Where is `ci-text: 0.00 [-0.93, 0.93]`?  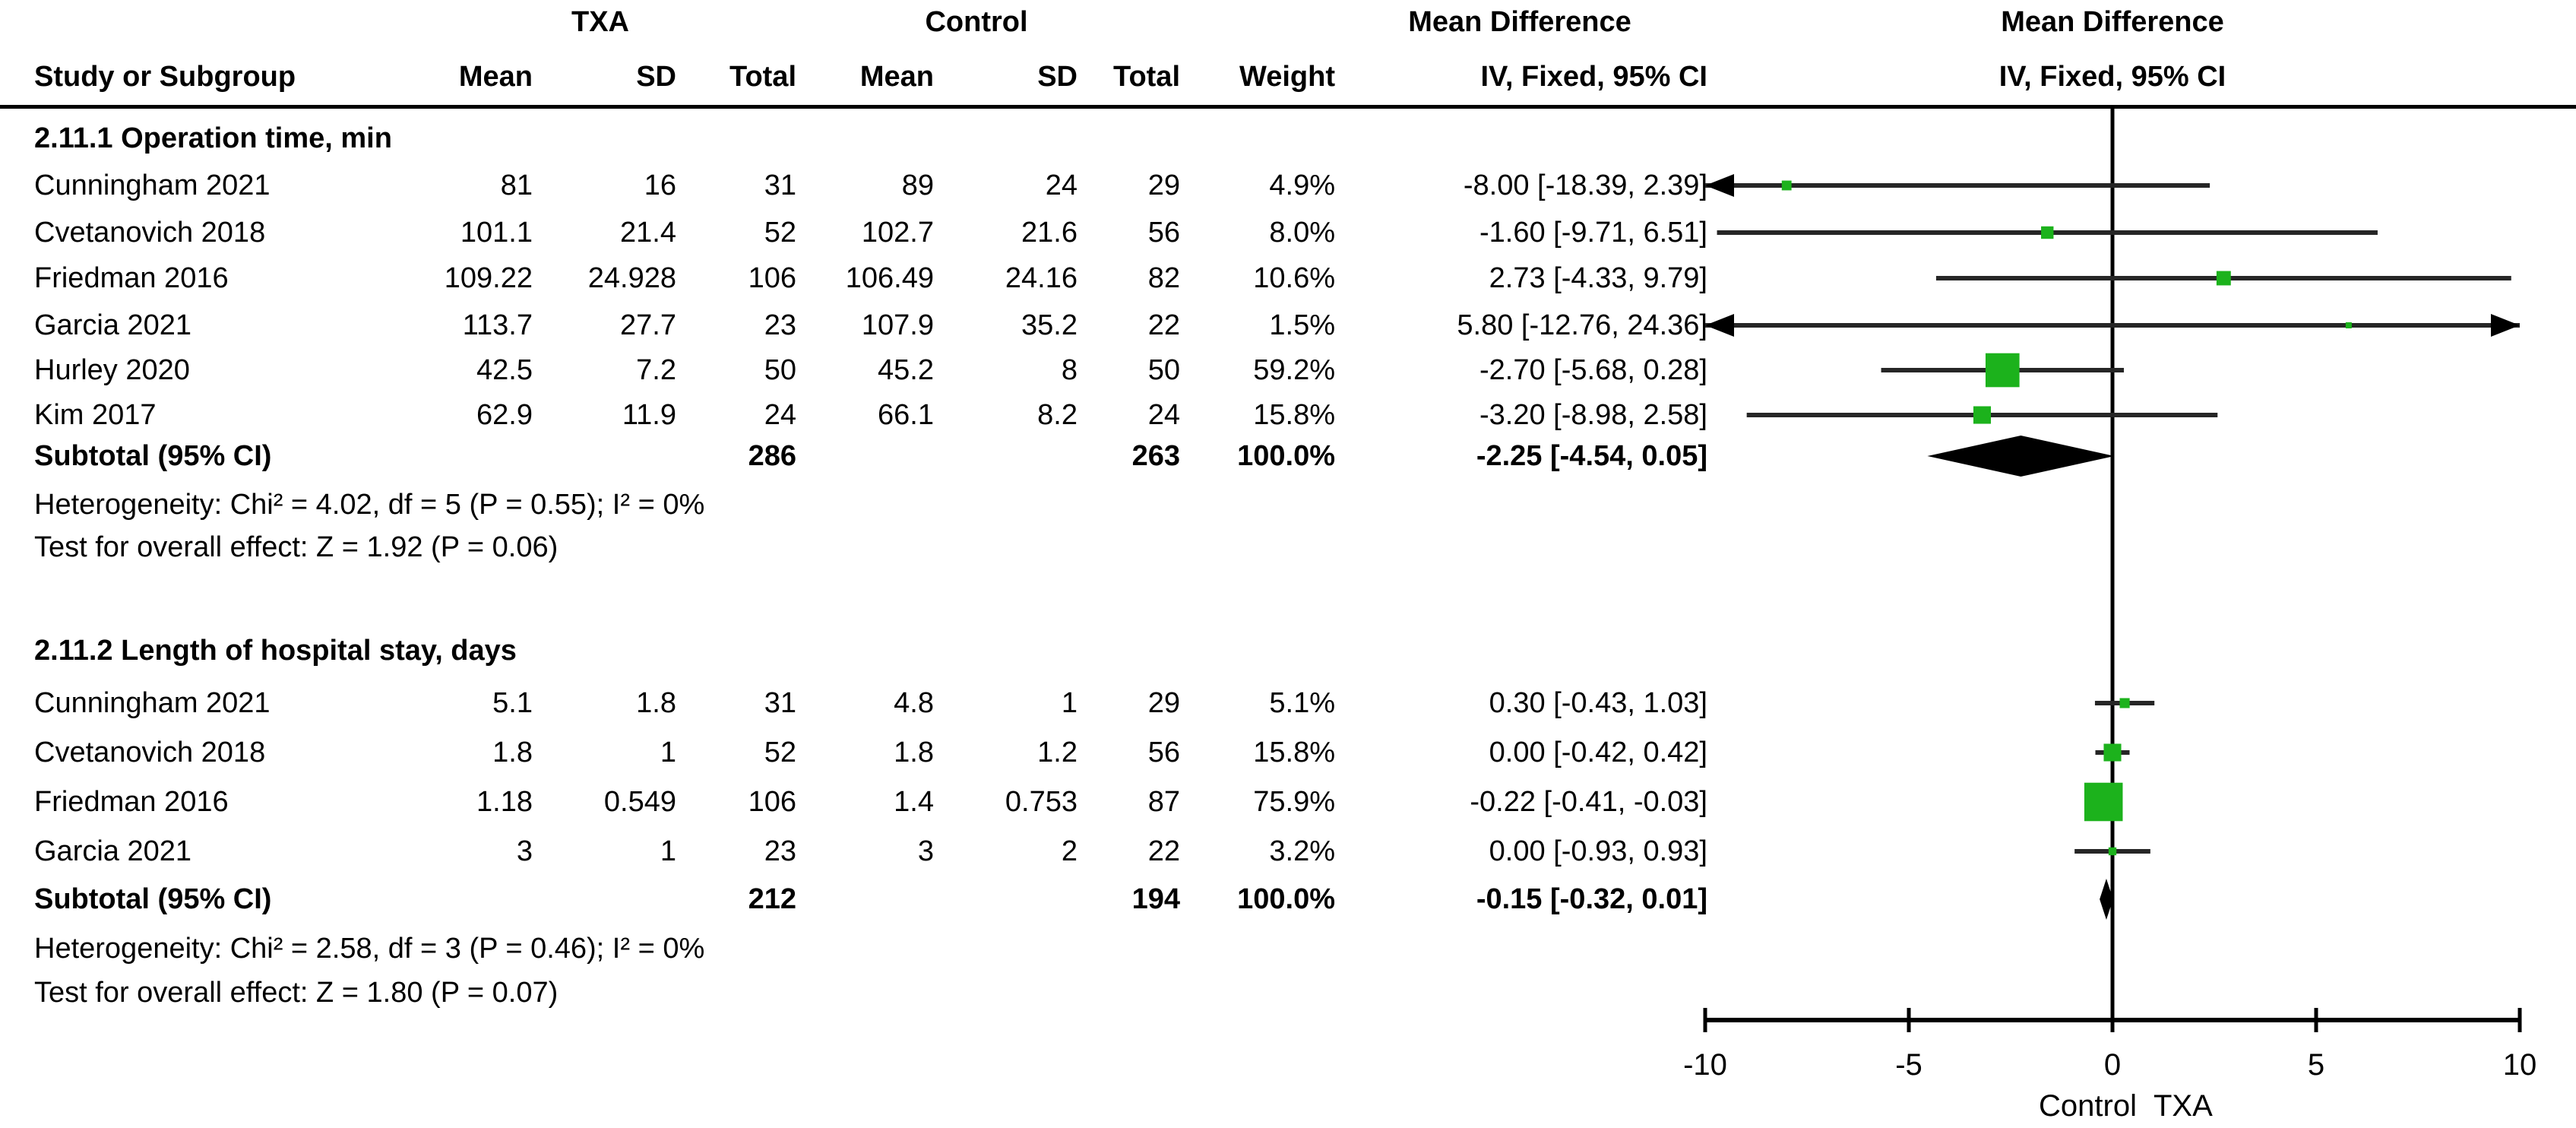 ci-text: 0.00 [-0.93, 0.93] is located at coordinates (1598, 851).